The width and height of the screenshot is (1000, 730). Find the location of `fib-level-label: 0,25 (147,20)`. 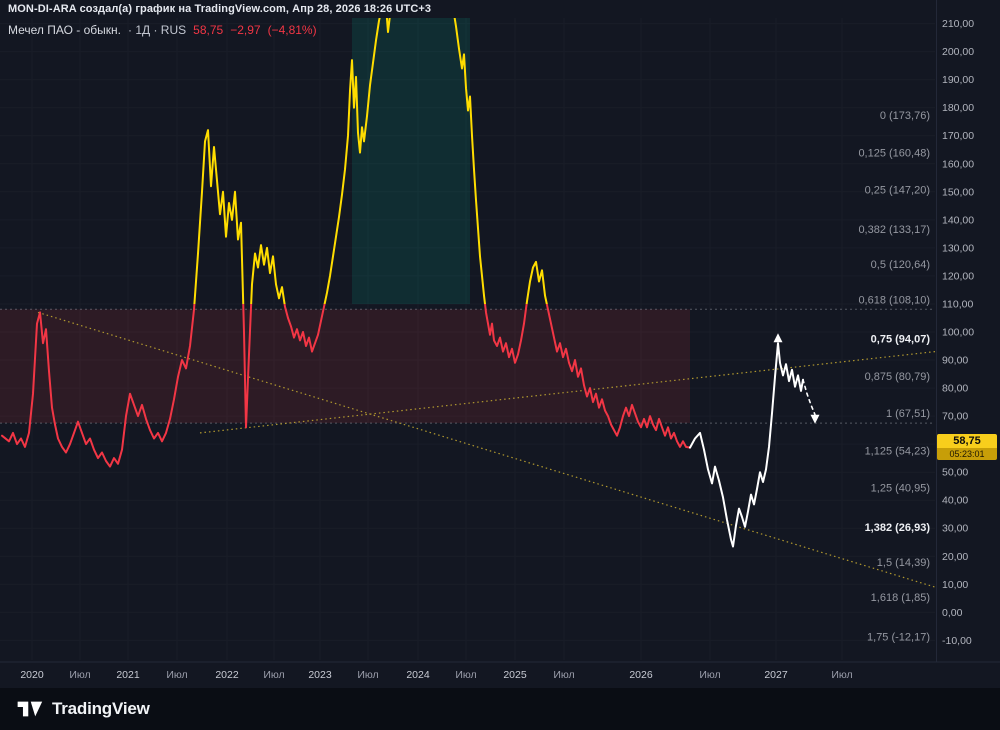

fib-level-label: 0,25 (147,20) is located at coordinates (897, 191).